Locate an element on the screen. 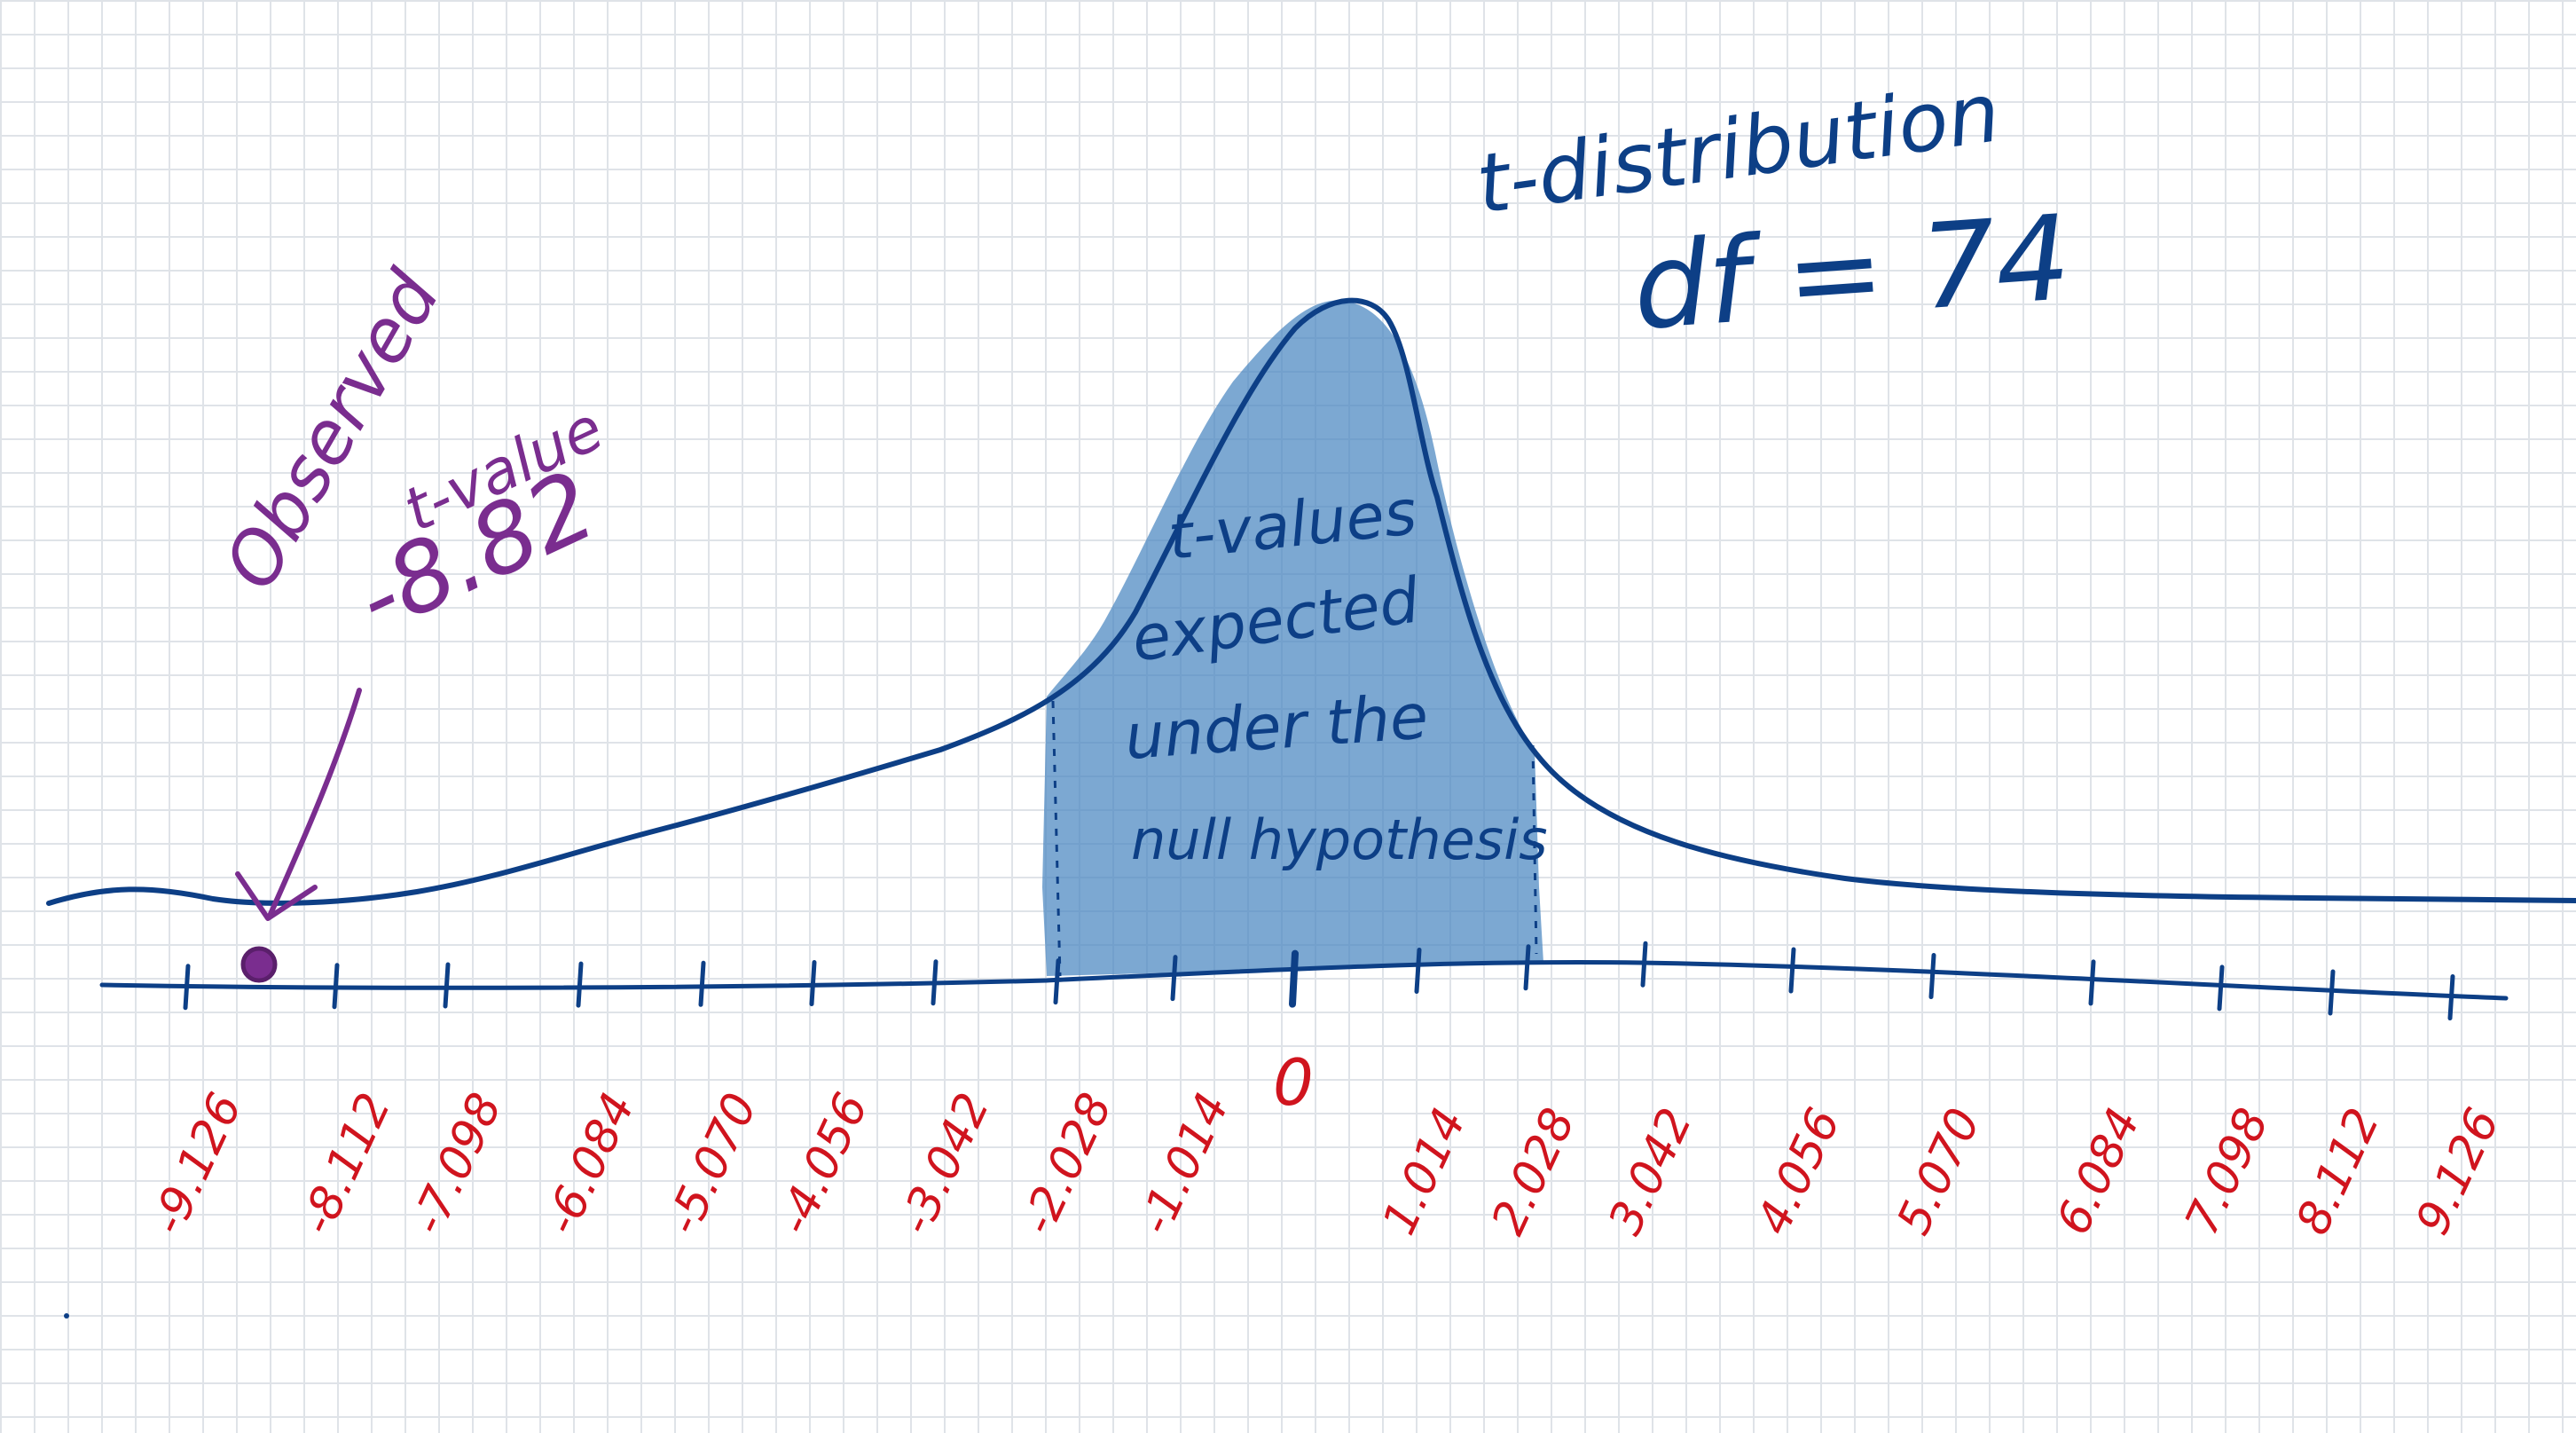 The image size is (2576, 1433). tick-label-zero: 0 is located at coordinates (1293, 1082).